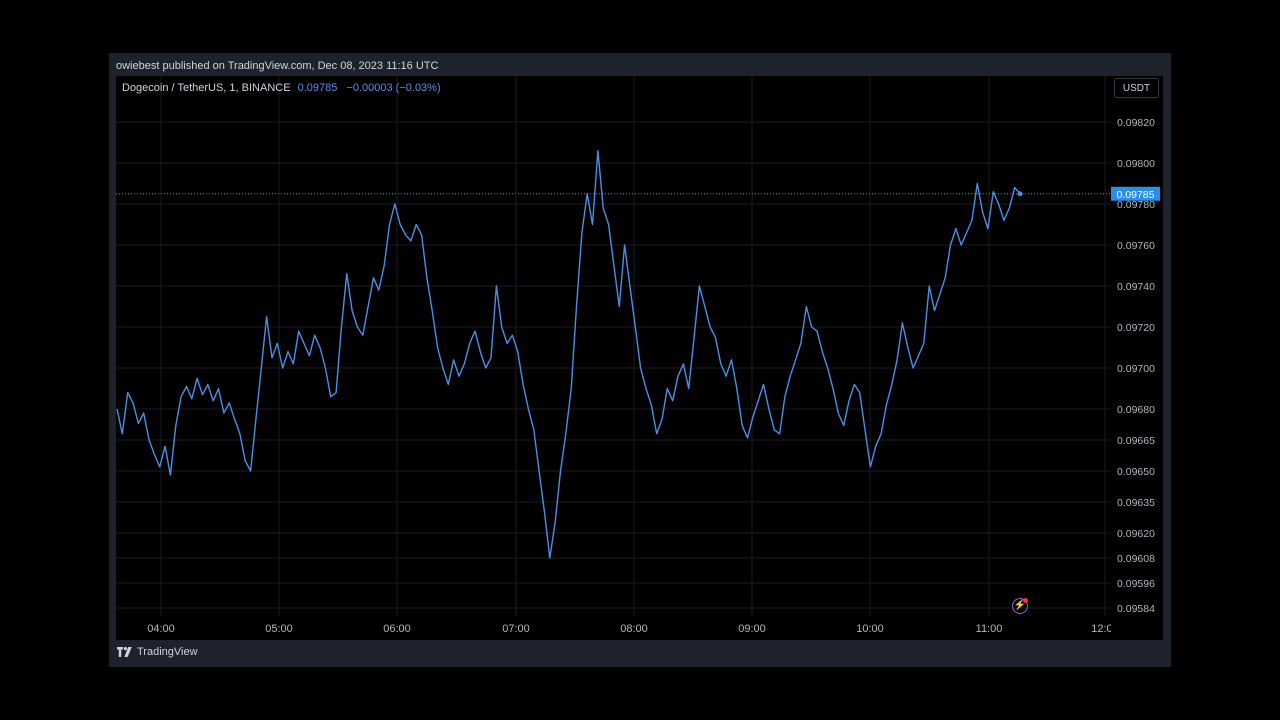 The width and height of the screenshot is (1280, 720). I want to click on last-value: 0.09785, so click(317, 88).